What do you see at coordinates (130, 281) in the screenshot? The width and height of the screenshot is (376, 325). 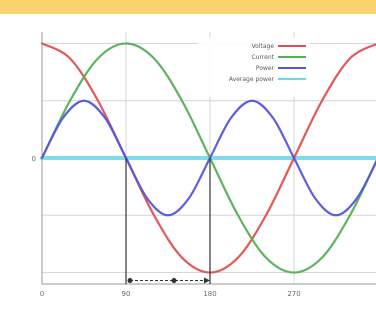 I see `annotation-arrow-start` at bounding box center [130, 281].